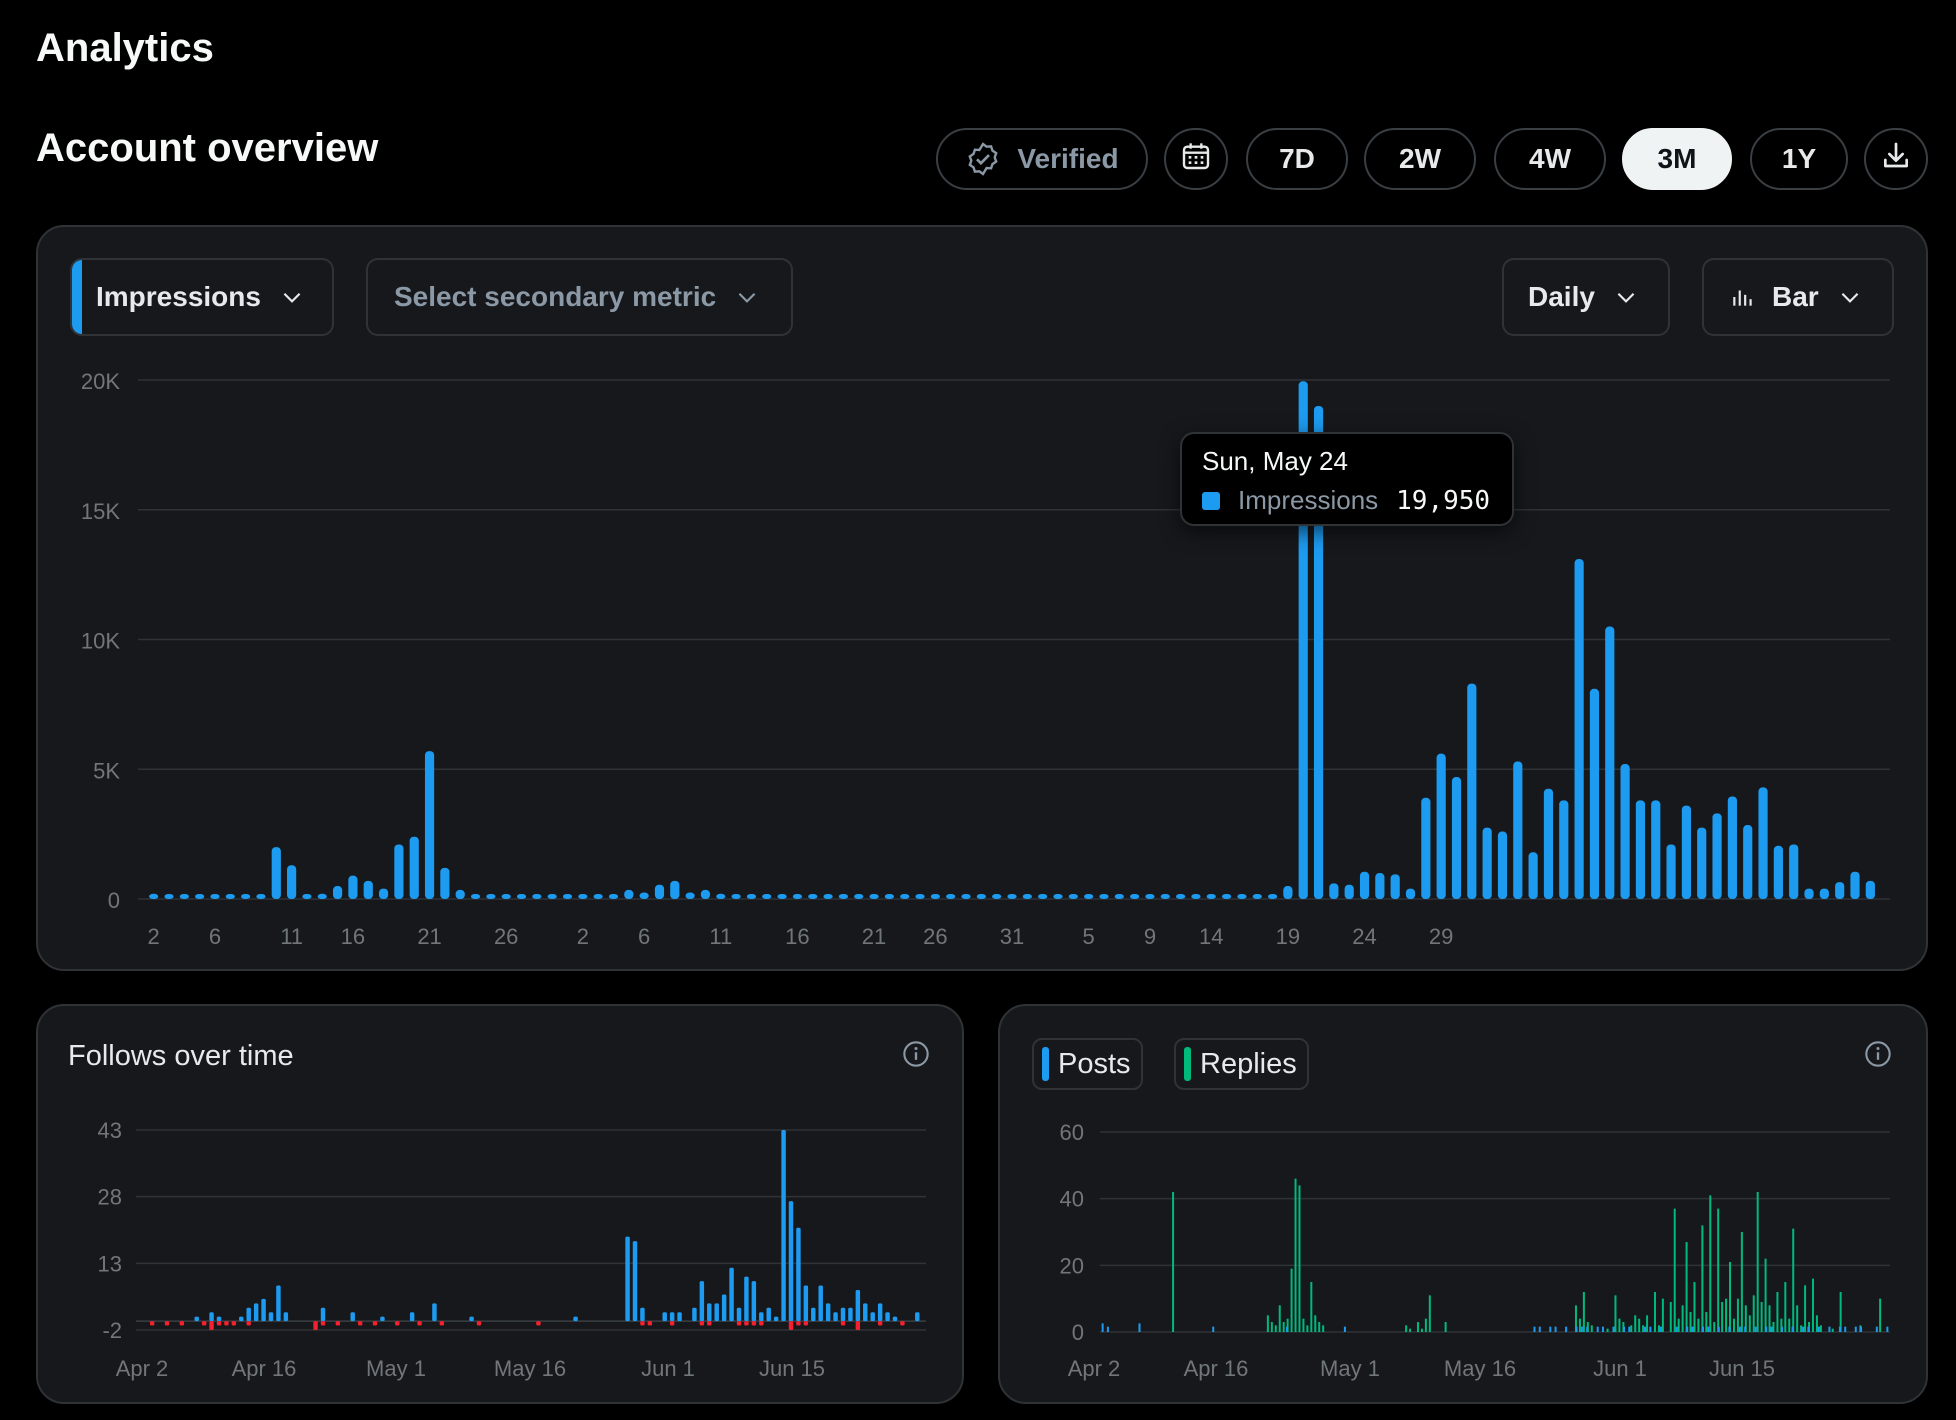 This screenshot has height=1420, width=1956. Describe the element at coordinates (1420, 159) in the screenshot. I see `range-2w-button: 2W` at that location.